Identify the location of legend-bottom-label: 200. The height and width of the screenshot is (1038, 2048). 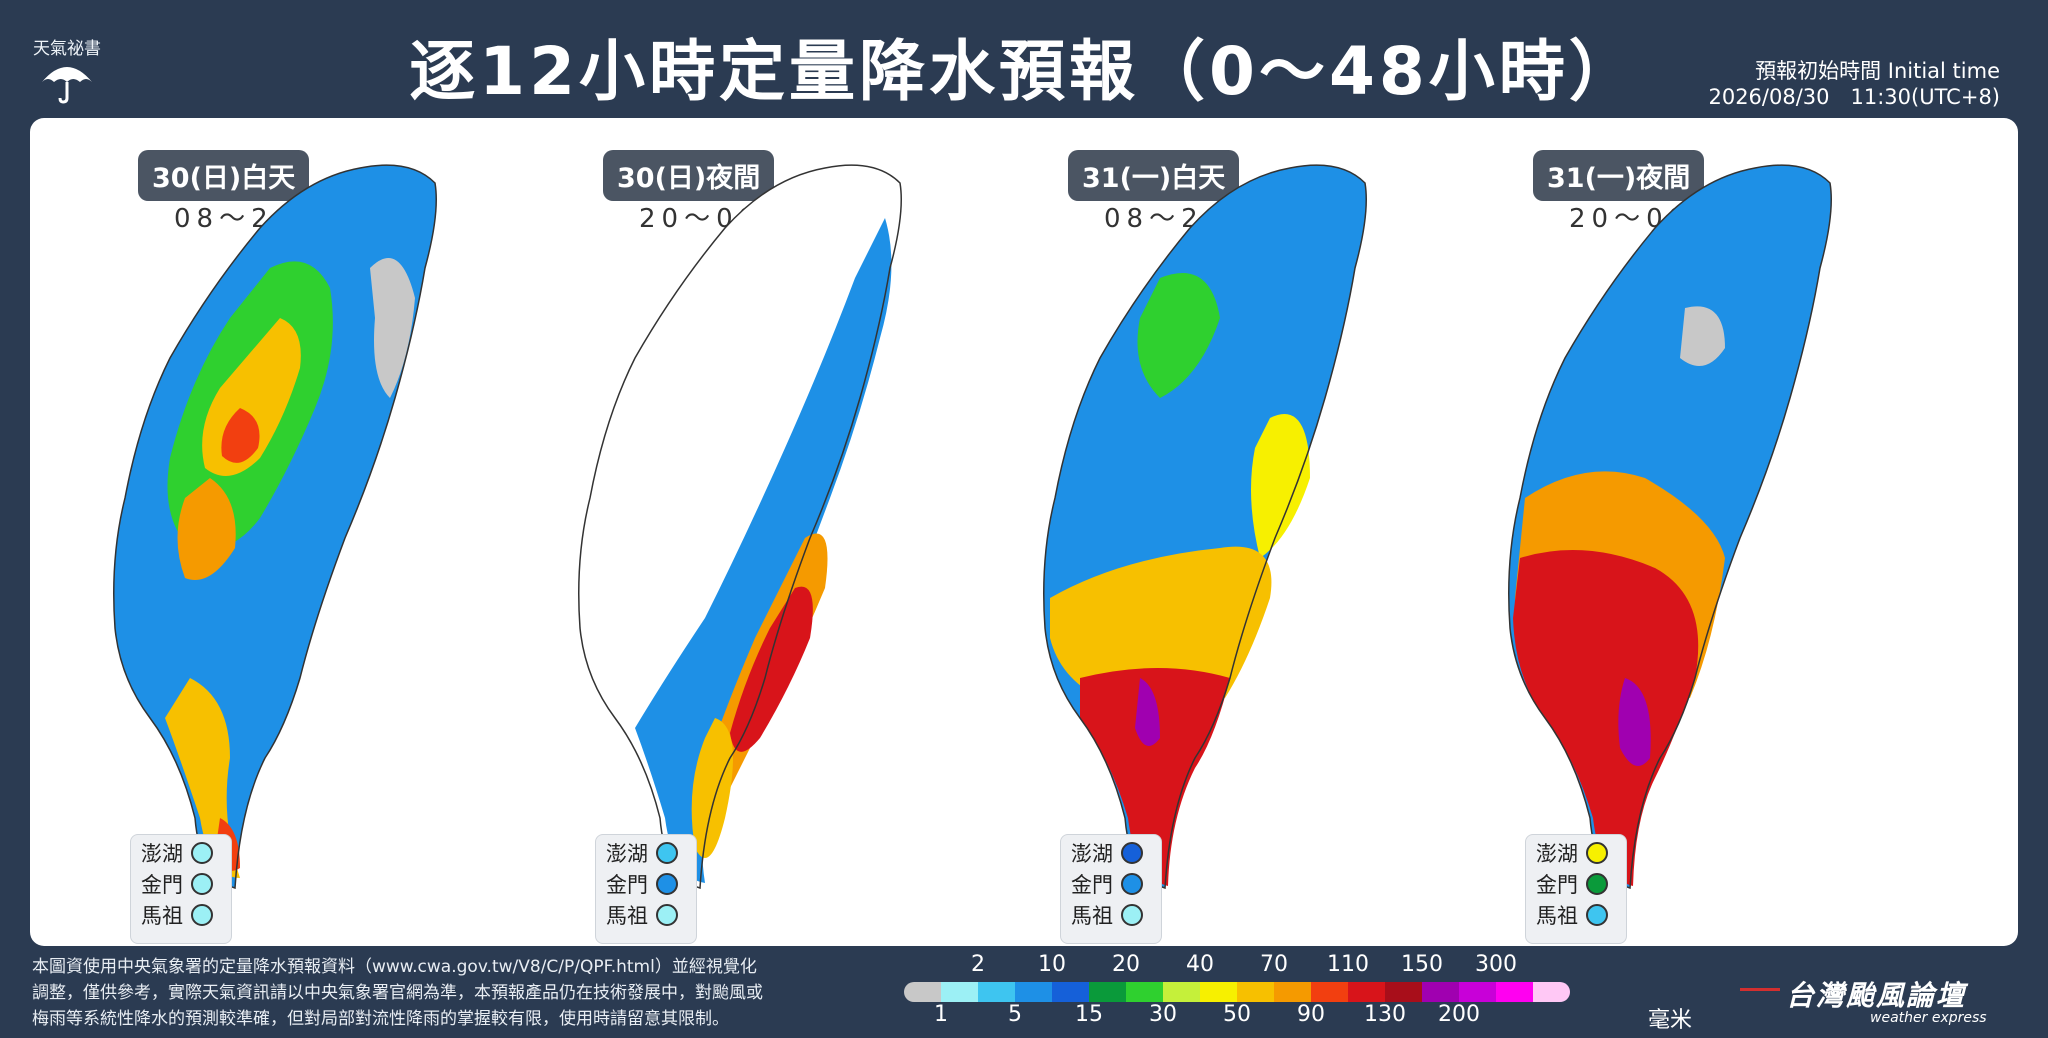
(1459, 1014).